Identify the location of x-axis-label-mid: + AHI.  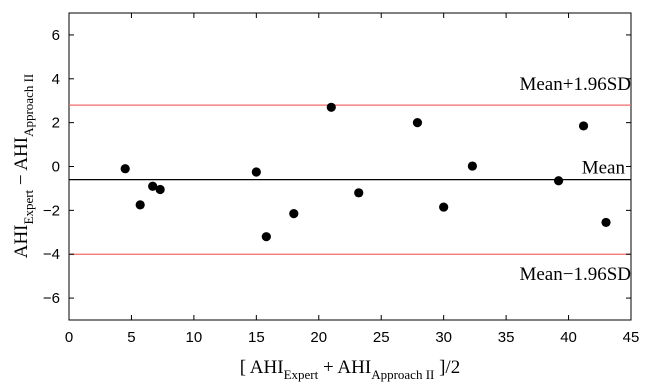
(344, 367).